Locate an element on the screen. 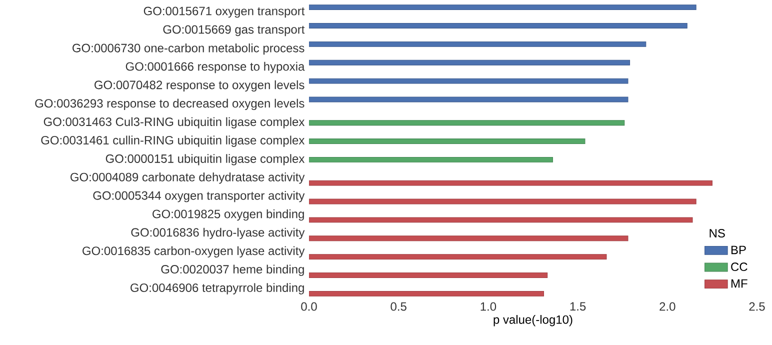  legend-label: BP is located at coordinates (738, 250).